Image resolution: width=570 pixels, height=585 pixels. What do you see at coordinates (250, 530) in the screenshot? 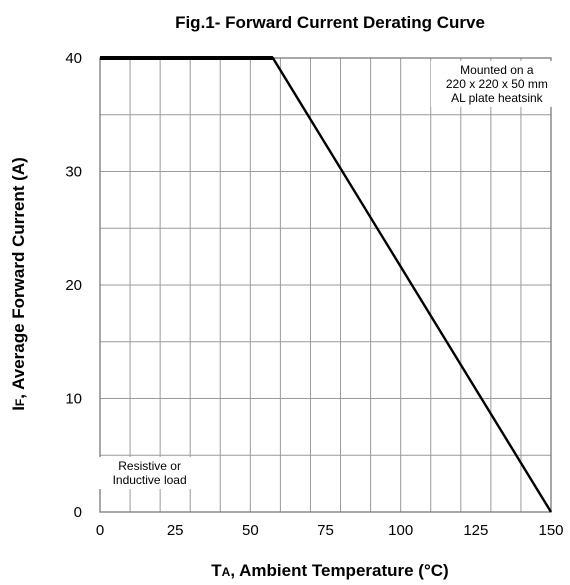
I see `x-tick-label: 50` at bounding box center [250, 530].